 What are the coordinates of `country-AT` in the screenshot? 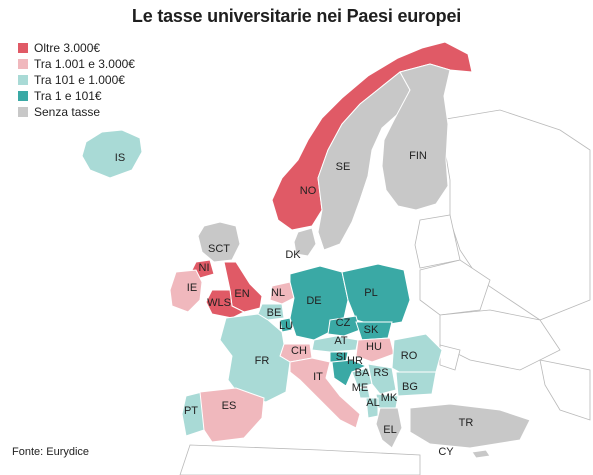 It's located at (335, 344).